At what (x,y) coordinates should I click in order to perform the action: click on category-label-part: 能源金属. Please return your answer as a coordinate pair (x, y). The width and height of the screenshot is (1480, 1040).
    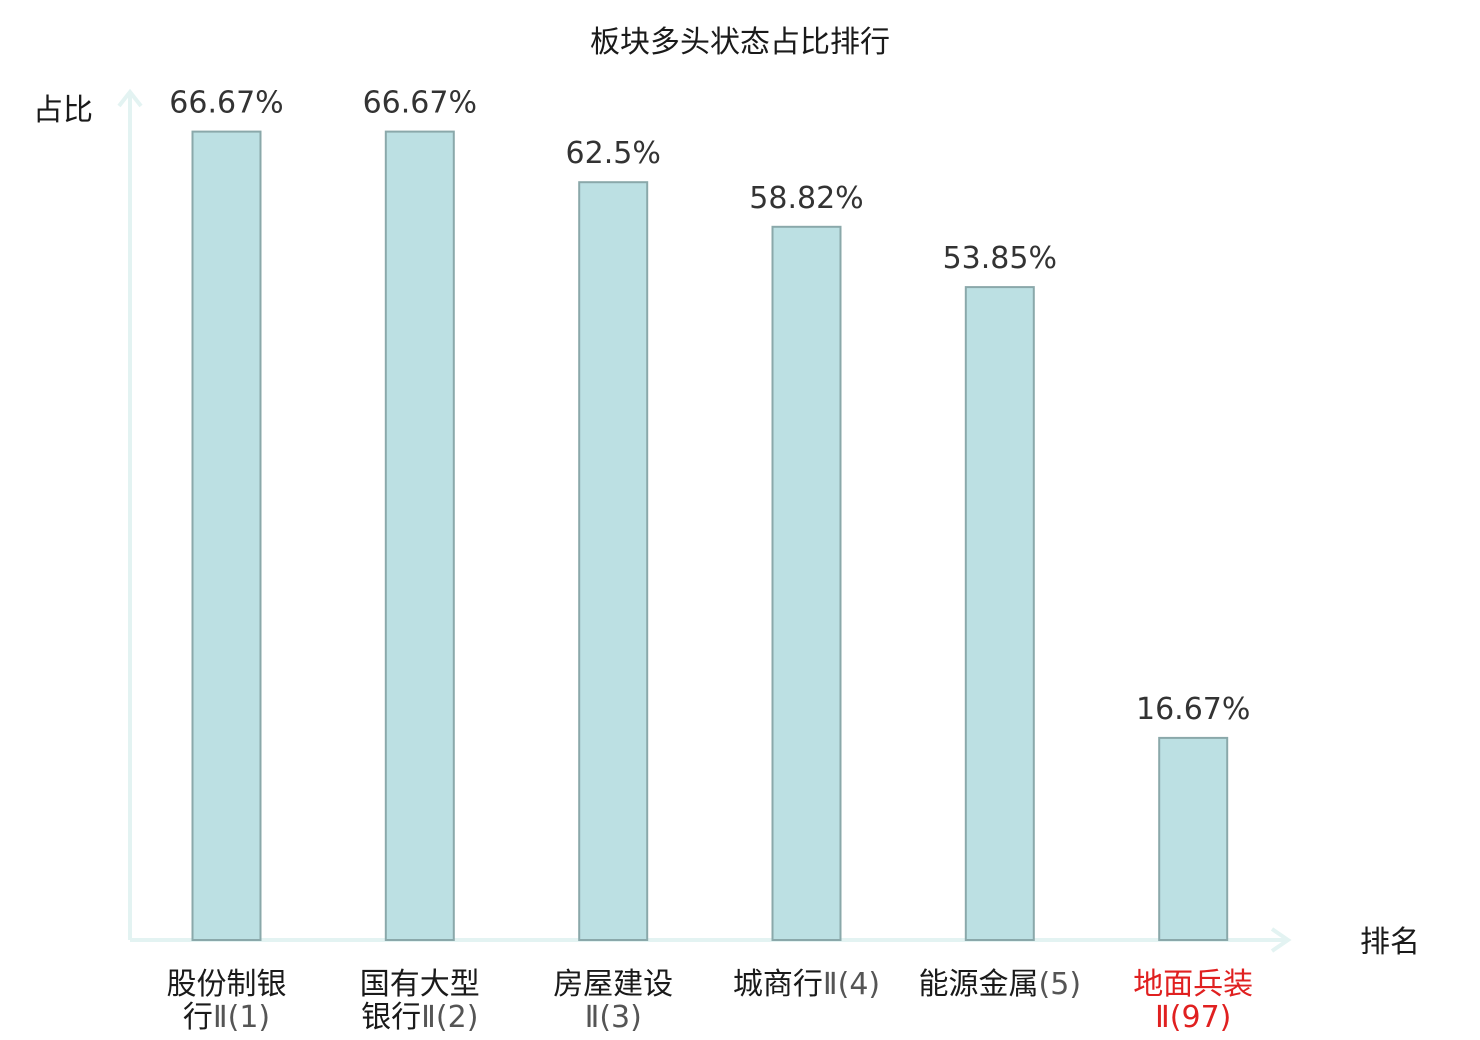
    Looking at the image, I should click on (979, 984).